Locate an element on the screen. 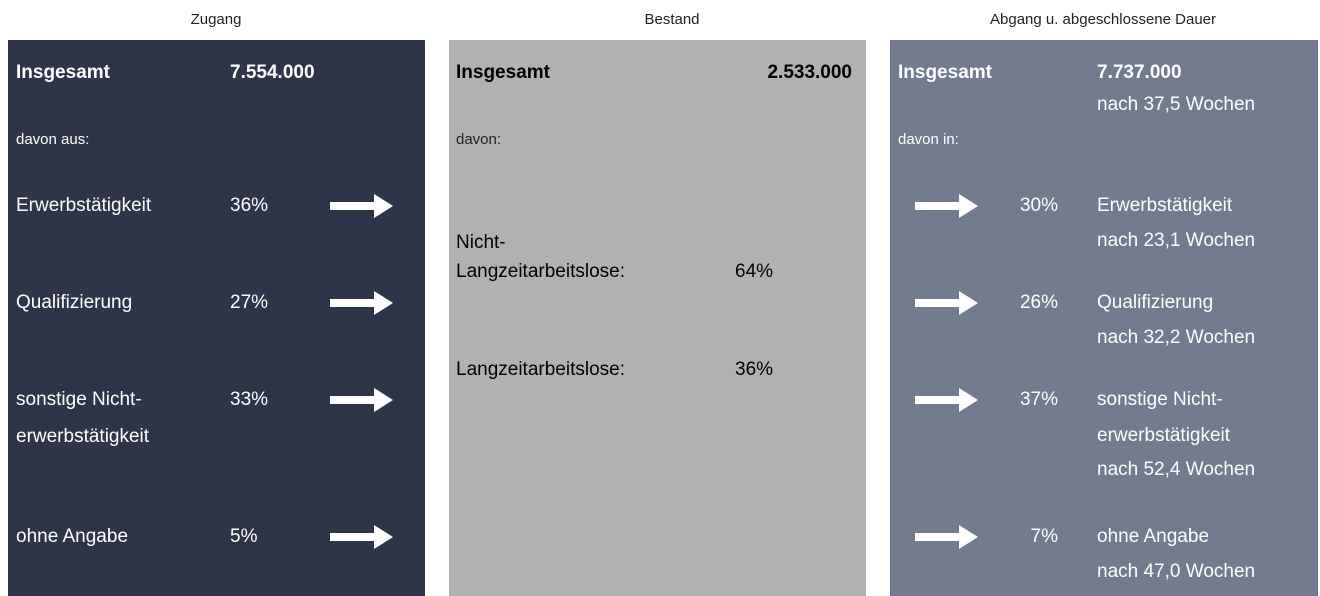 The width and height of the screenshot is (1320, 596). row-share: 27% is located at coordinates (249, 302).